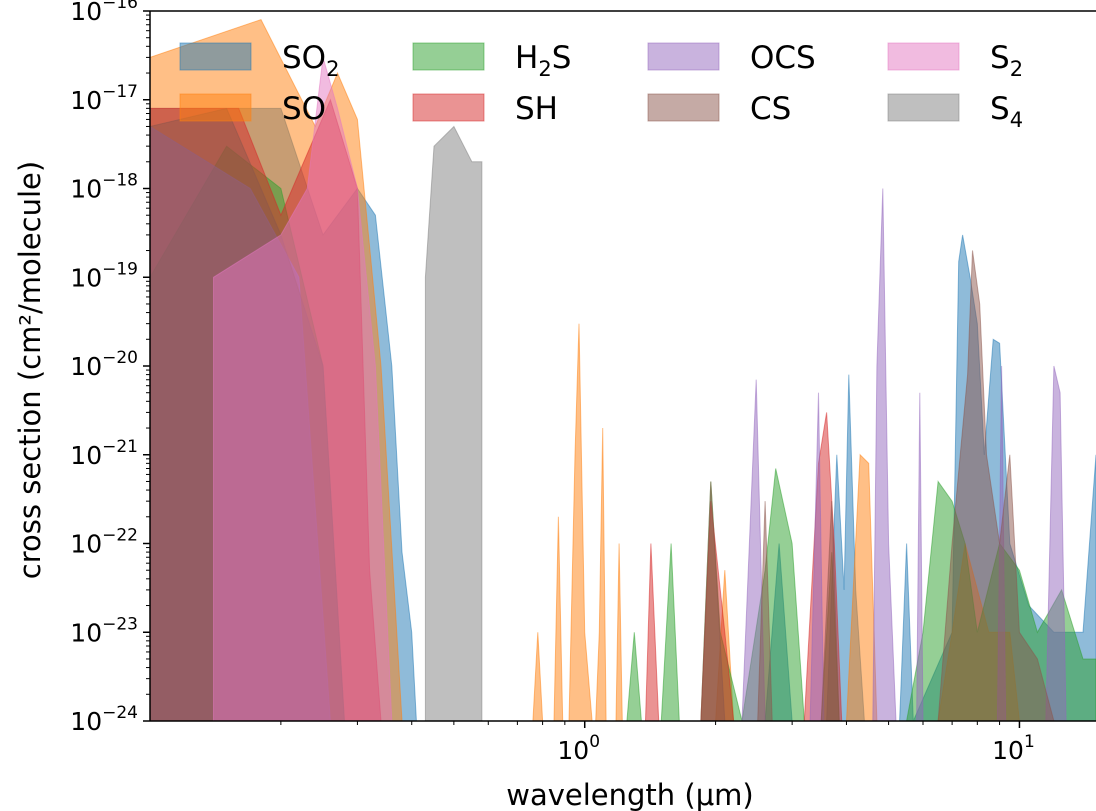 This screenshot has height=811, width=1096. Describe the element at coordinates (104, 364) in the screenshot. I see `y-tick-label: 10−20` at that location.